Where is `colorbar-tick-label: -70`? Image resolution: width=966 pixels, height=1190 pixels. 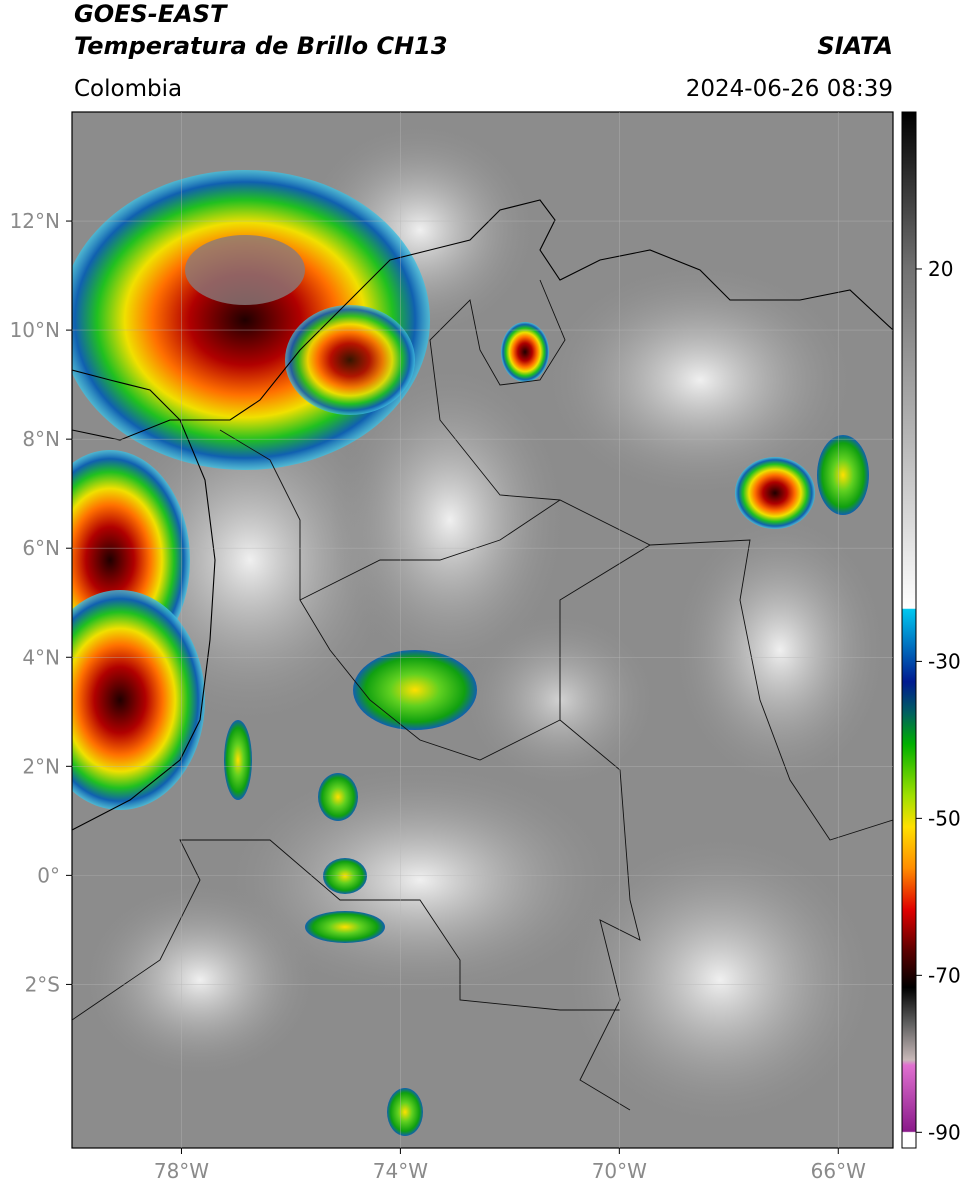 colorbar-tick-label: -70 is located at coordinates (944, 975).